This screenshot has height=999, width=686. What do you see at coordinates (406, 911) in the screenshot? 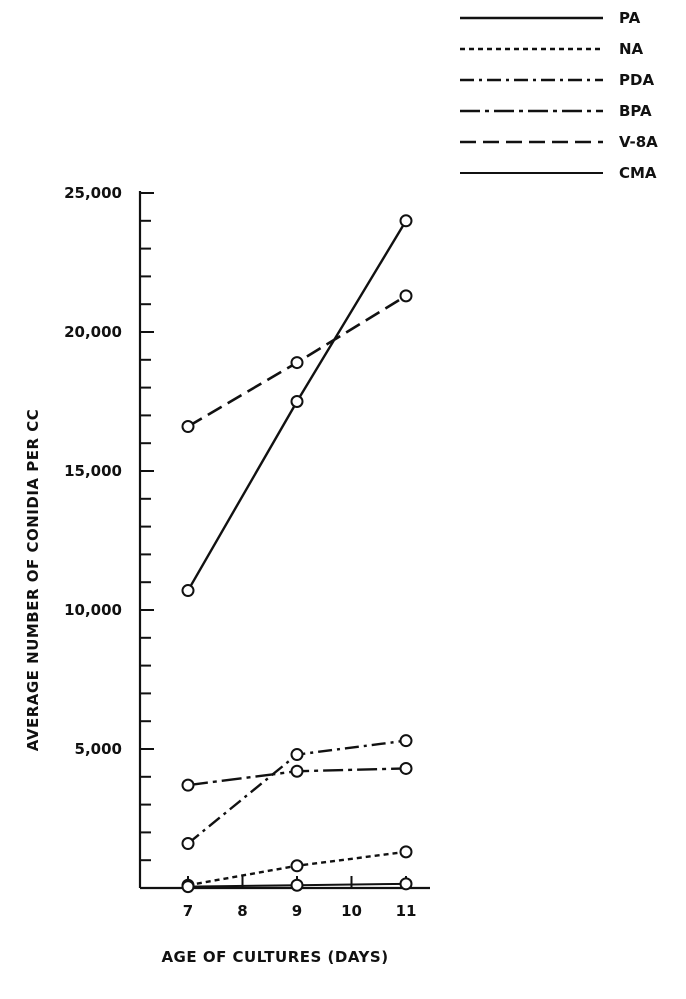
I see `x-tick-label: 11` at bounding box center [406, 911].